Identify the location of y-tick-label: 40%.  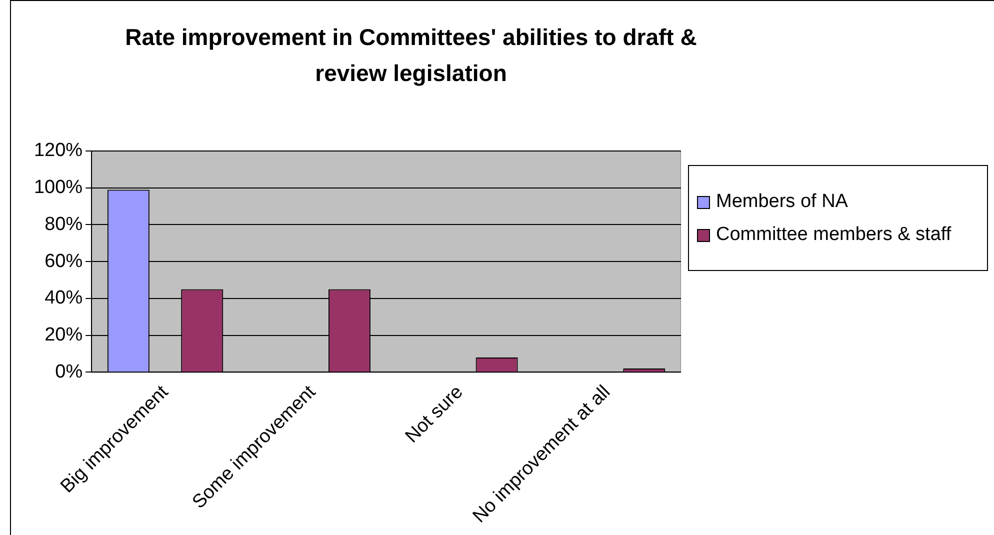
(63, 298).